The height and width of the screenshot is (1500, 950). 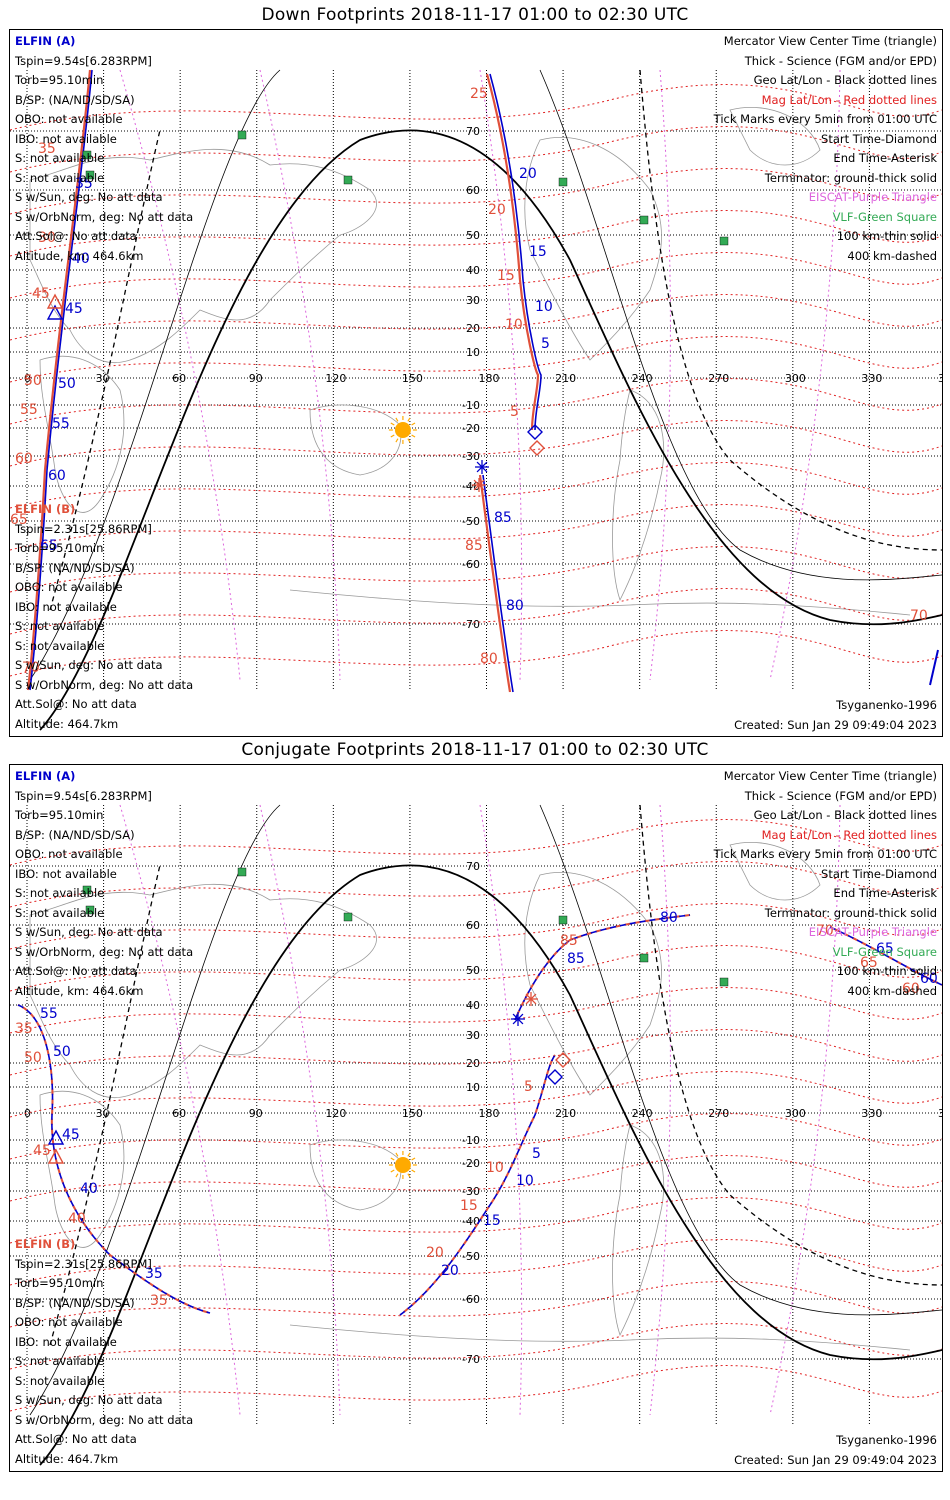 What do you see at coordinates (103, 1113) in the screenshot?
I see `lon-tick-label: 30` at bounding box center [103, 1113].